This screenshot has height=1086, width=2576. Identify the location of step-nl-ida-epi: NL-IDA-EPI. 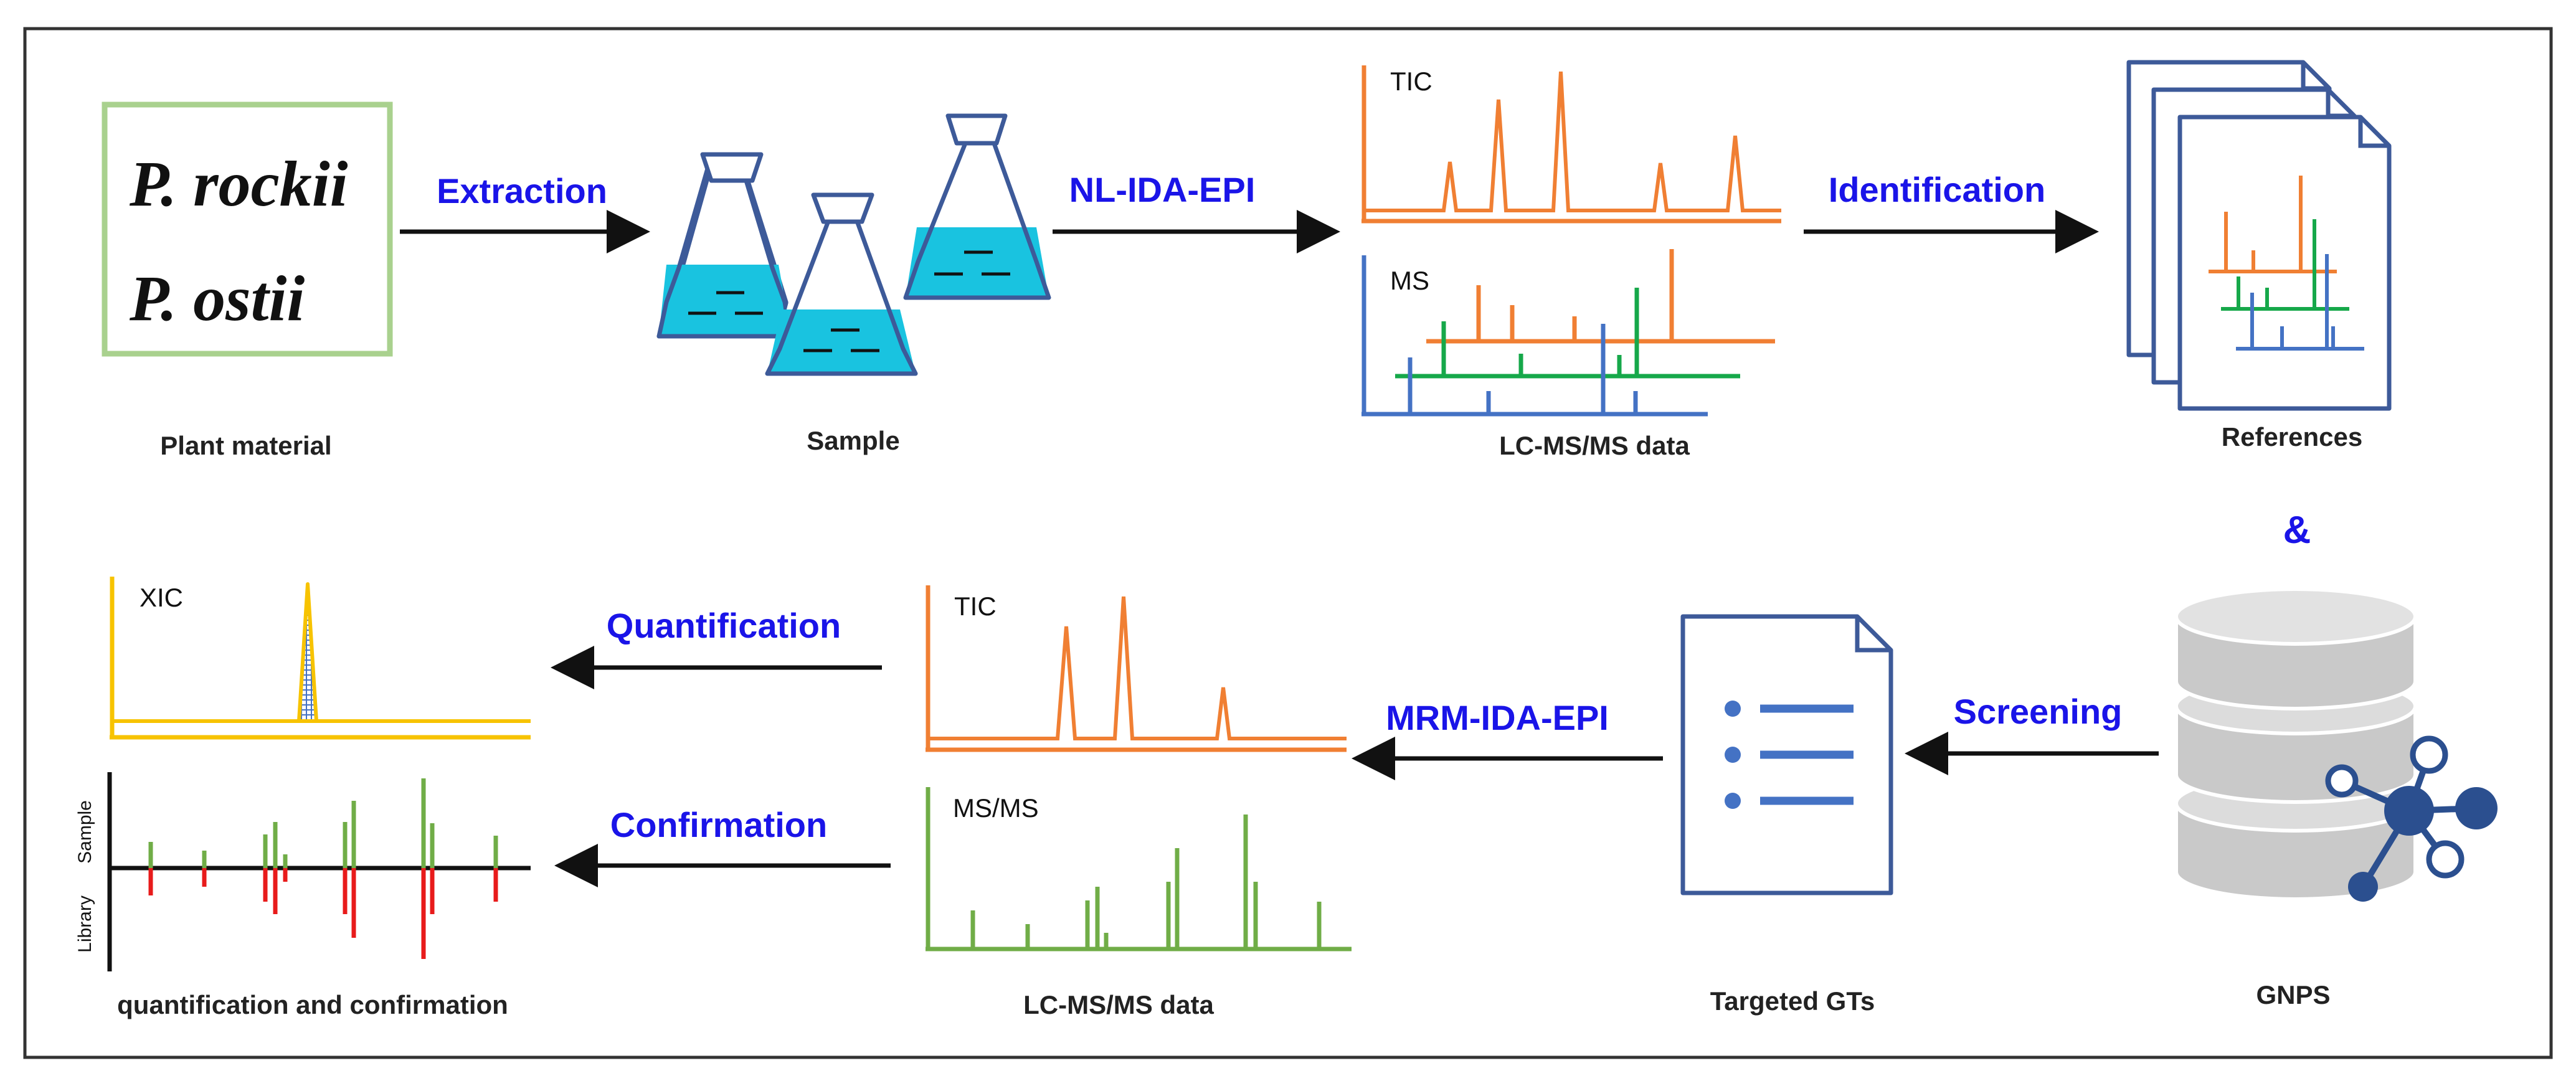
(1163, 189).